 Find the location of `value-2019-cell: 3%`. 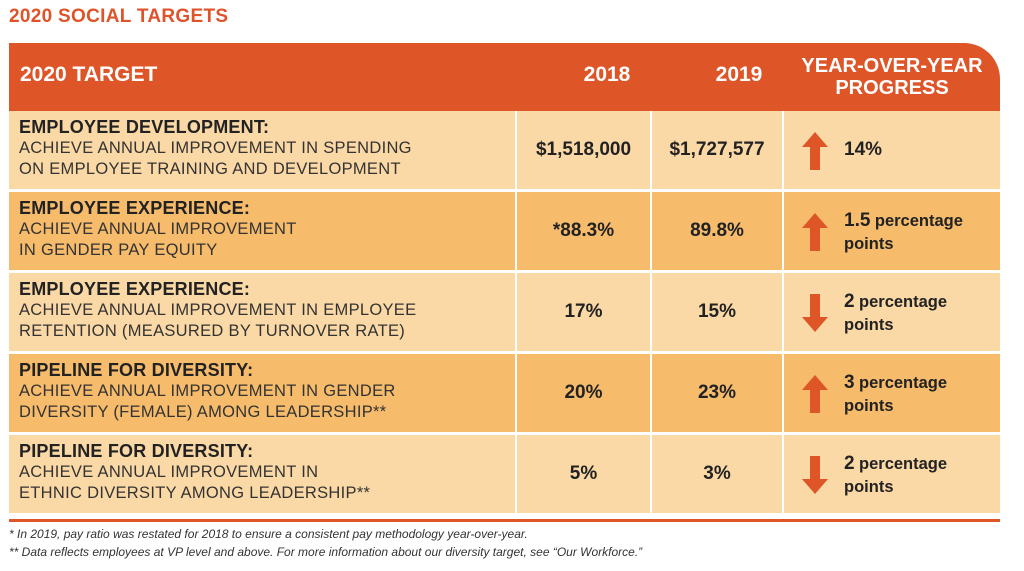

value-2019-cell: 3% is located at coordinates (718, 474).